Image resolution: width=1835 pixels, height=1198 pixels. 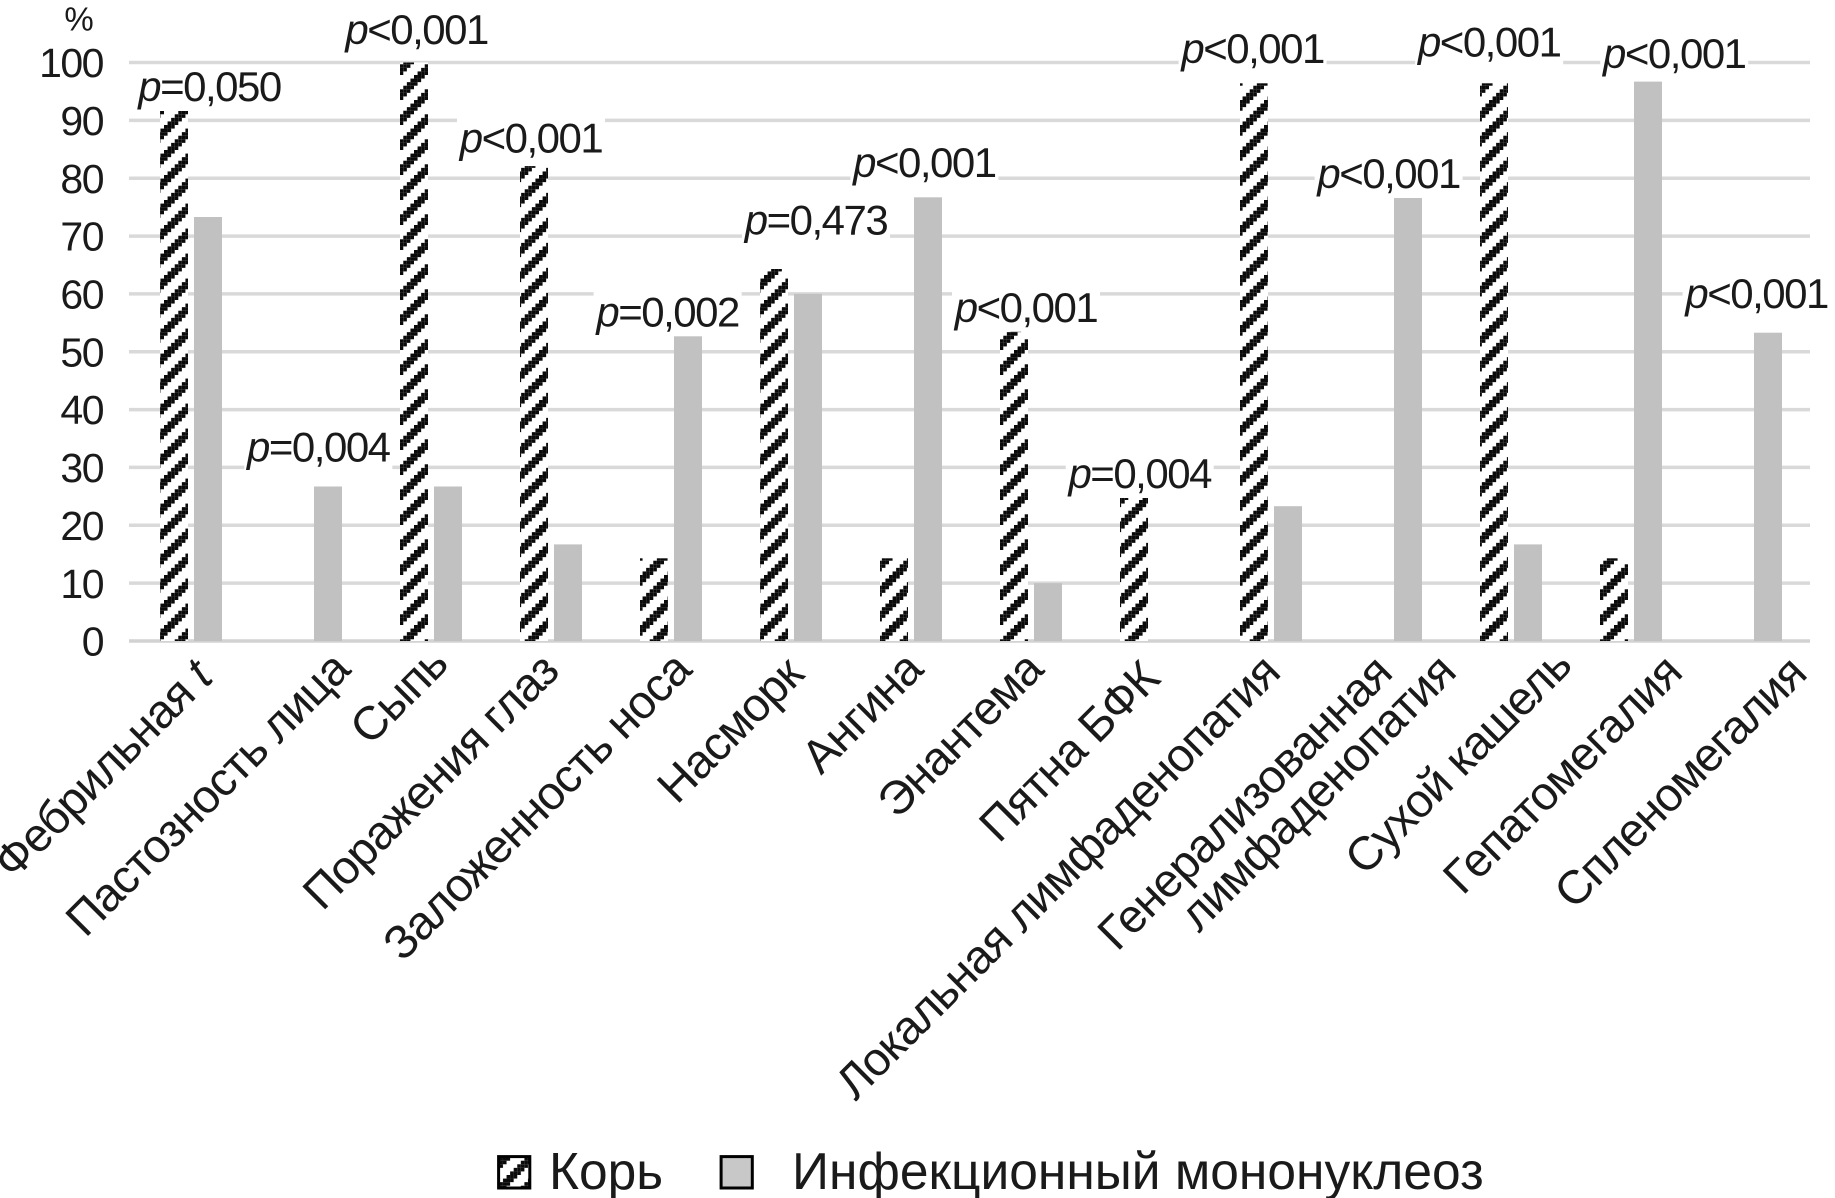 What do you see at coordinates (208, 86) in the screenshot?
I see `svg-text: p=0,050` at bounding box center [208, 86].